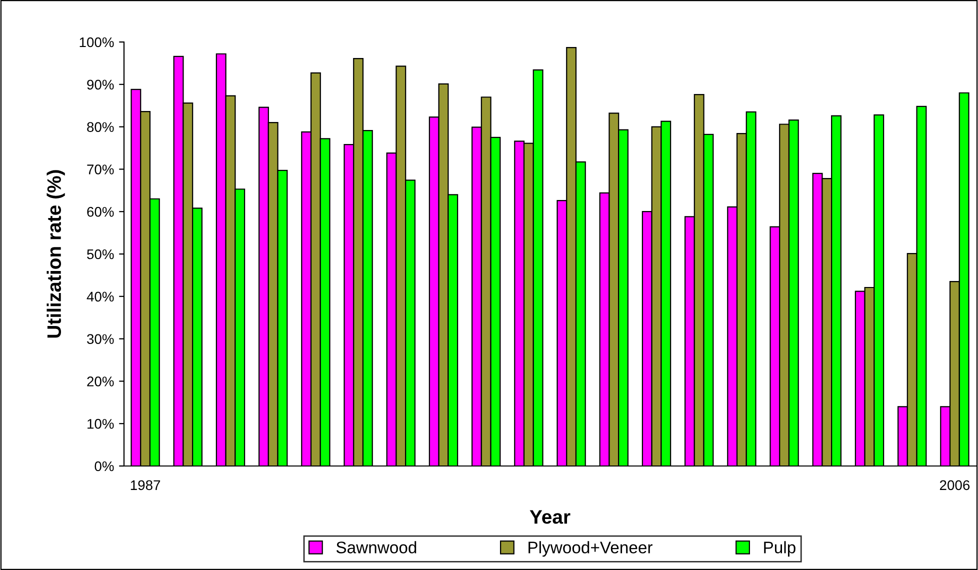  What do you see at coordinates (376, 547) in the screenshot?
I see `legend-label: Sawnwood` at bounding box center [376, 547].